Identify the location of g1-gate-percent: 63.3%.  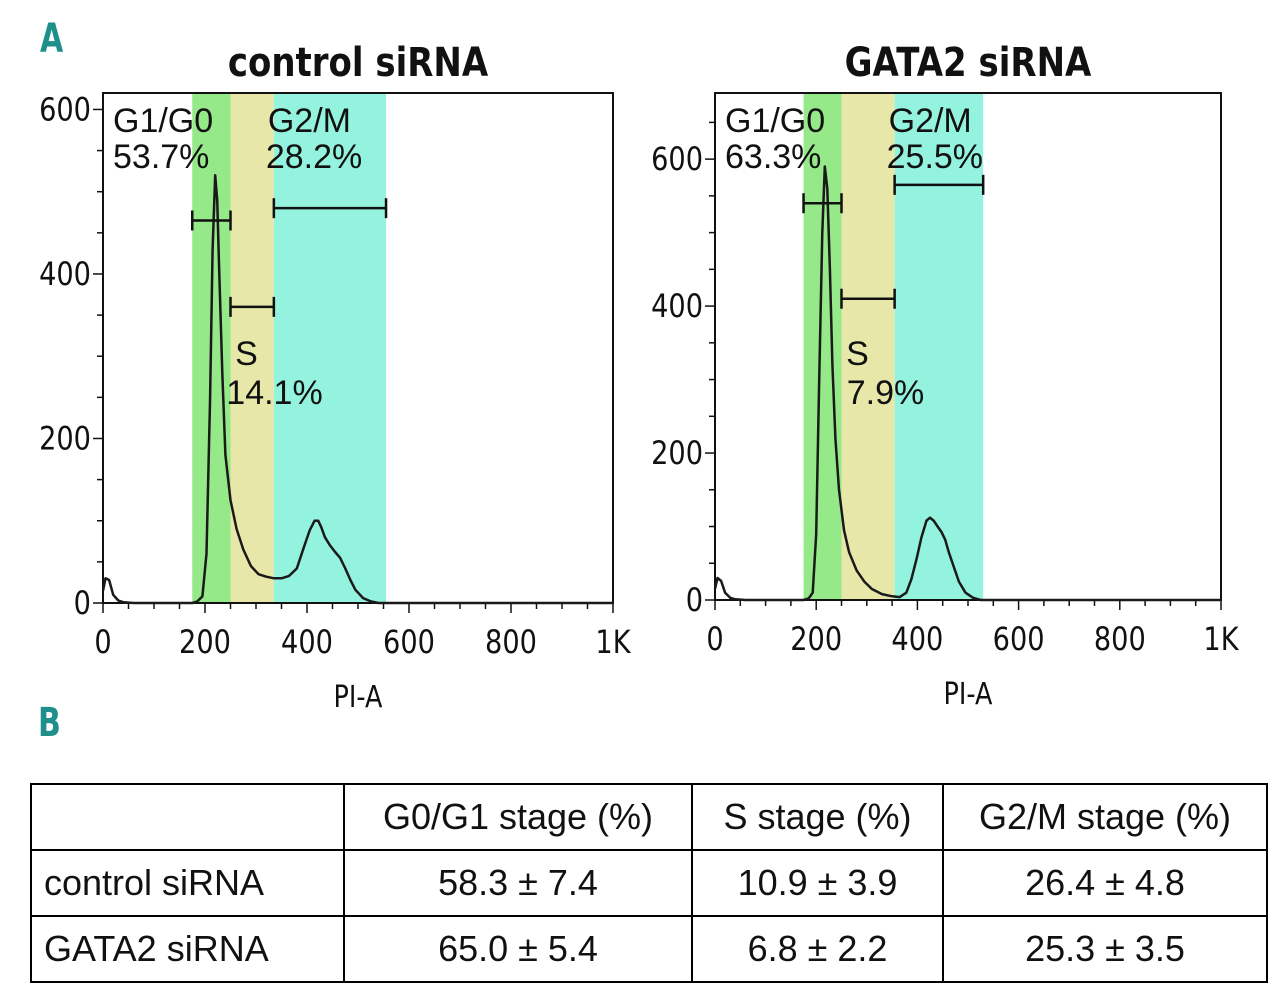
(773, 157).